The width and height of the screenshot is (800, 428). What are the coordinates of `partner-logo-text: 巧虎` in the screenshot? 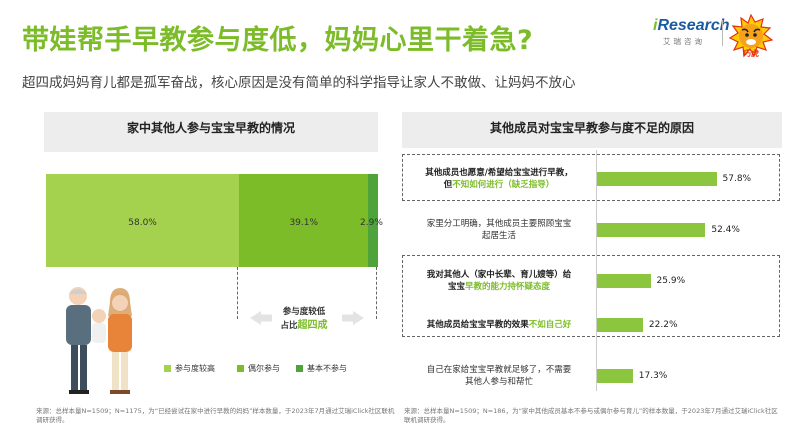 It's located at (751, 53).